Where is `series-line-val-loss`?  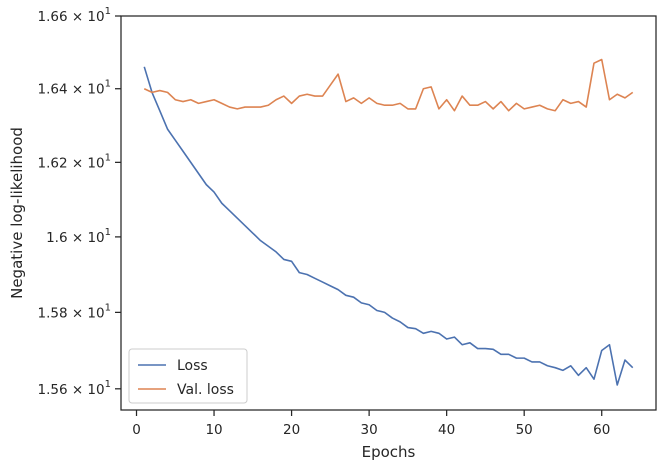 series-line-val-loss is located at coordinates (388, 85).